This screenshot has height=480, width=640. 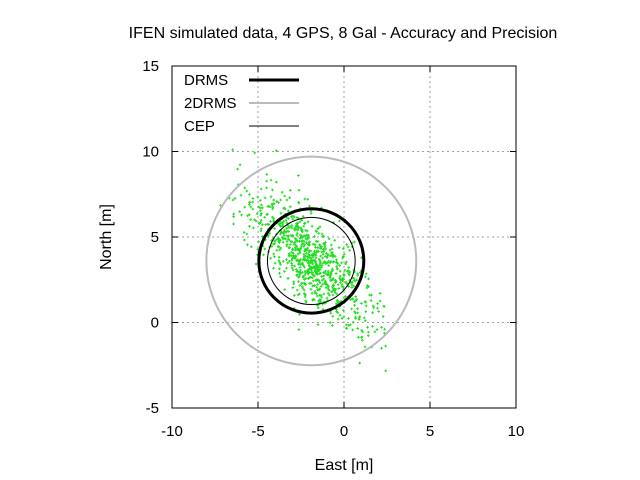 What do you see at coordinates (241, 103) in the screenshot?
I see `legend: DRMS 2DRMS CEP` at bounding box center [241, 103].